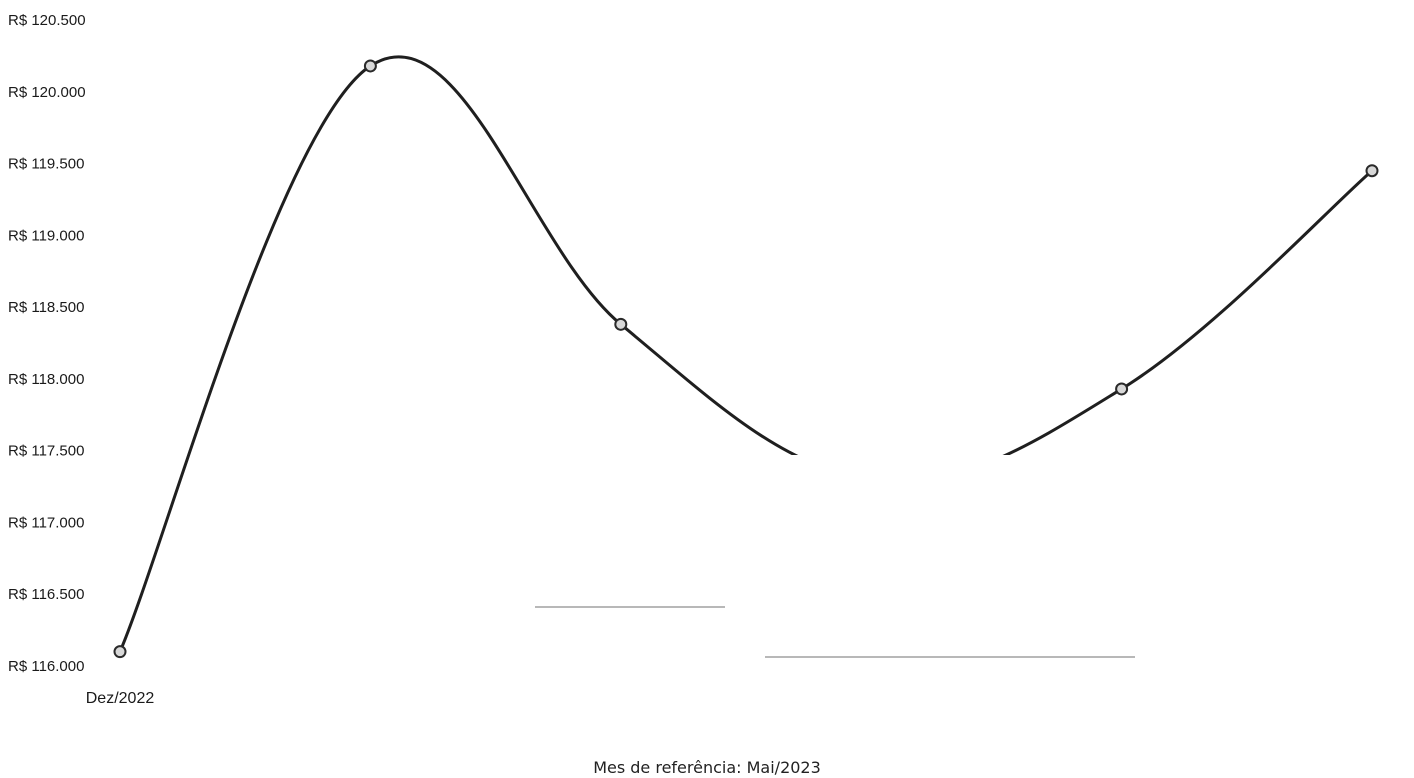 The image size is (1414, 778). What do you see at coordinates (120, 698) in the screenshot?
I see `x-tick-label: Dez/2022` at bounding box center [120, 698].